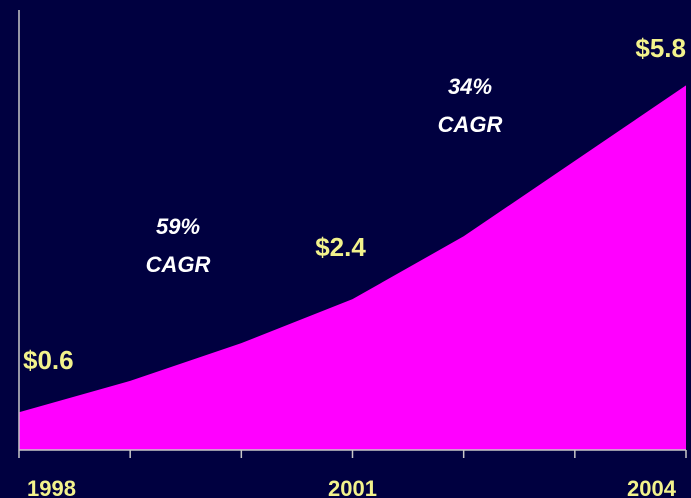 Image resolution: width=691 pixels, height=498 pixels. What do you see at coordinates (51, 487) in the screenshot?
I see `x-tick-label: 1998` at bounding box center [51, 487].